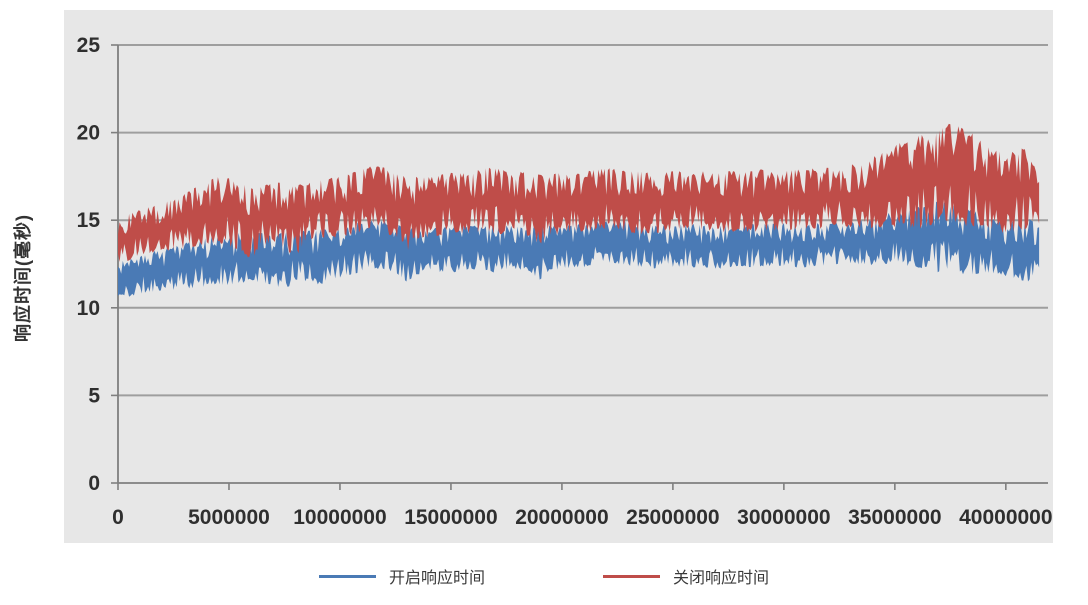  Describe the element at coordinates (436, 578) in the screenshot. I see `legend-label-open-response: 开启响应时间` at that location.